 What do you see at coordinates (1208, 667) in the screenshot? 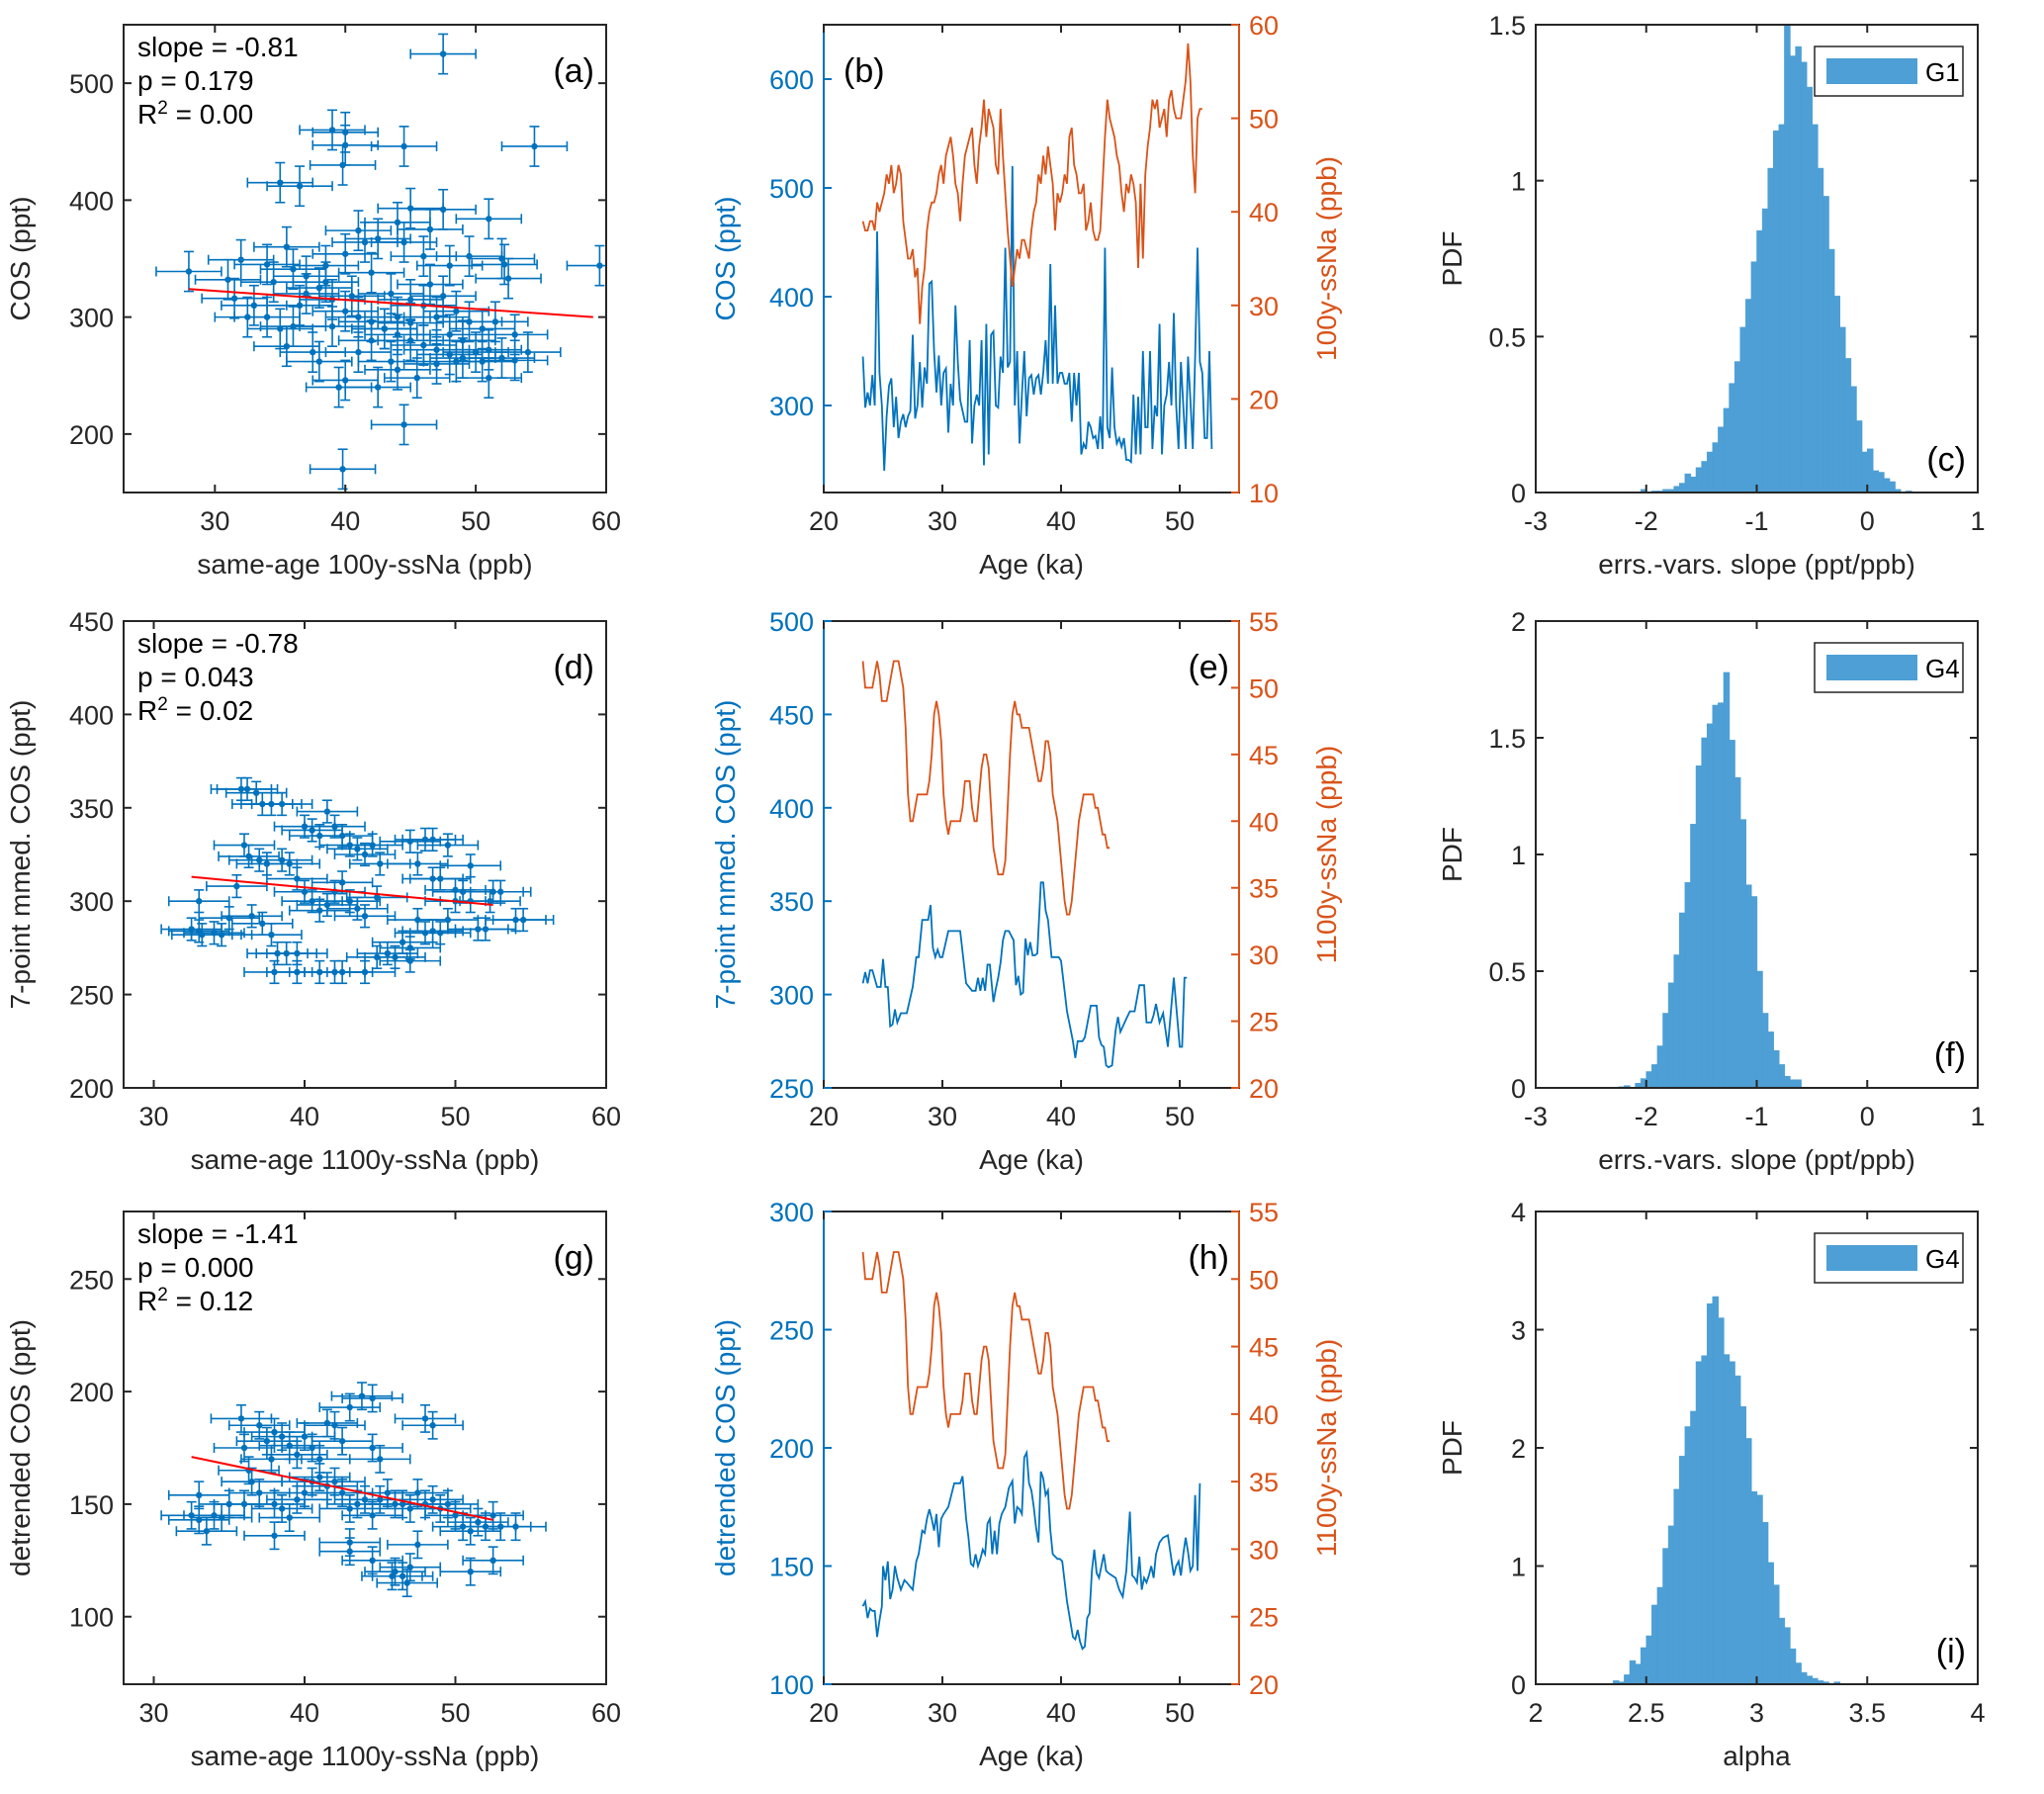
I see `panel-label: (e)` at bounding box center [1208, 667].